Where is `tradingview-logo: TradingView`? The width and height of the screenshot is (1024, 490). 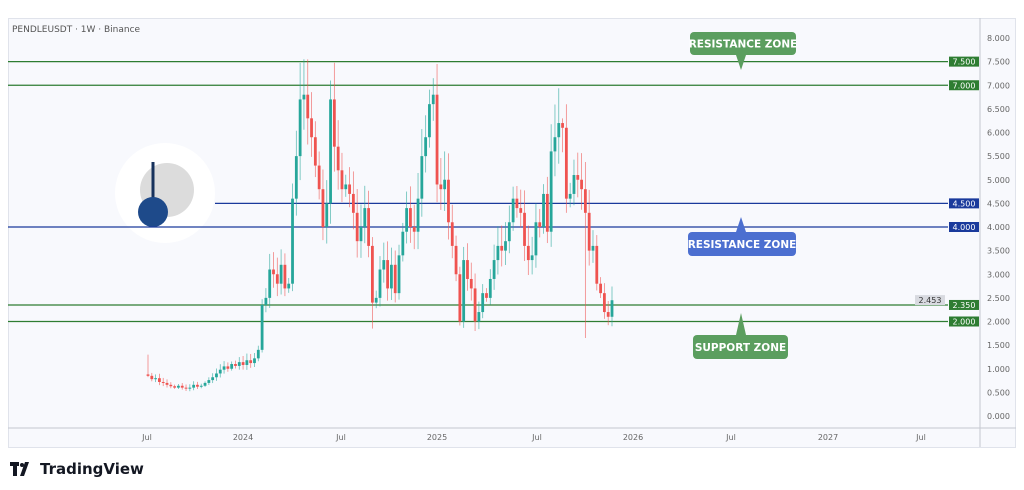
tradingview-logo: TradingView is located at coordinates (77, 469).